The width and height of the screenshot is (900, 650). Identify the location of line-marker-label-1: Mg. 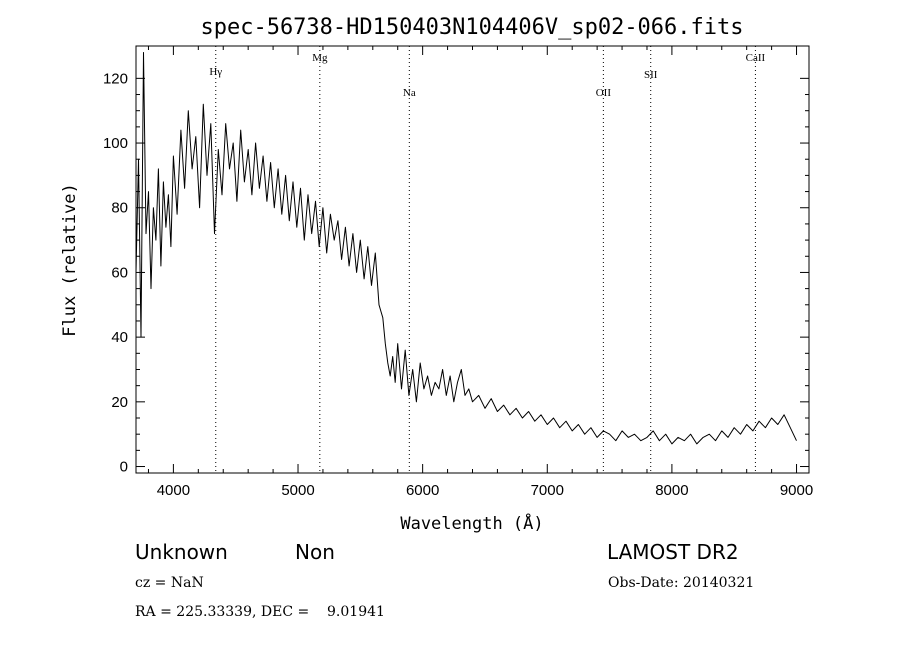
(320, 58).